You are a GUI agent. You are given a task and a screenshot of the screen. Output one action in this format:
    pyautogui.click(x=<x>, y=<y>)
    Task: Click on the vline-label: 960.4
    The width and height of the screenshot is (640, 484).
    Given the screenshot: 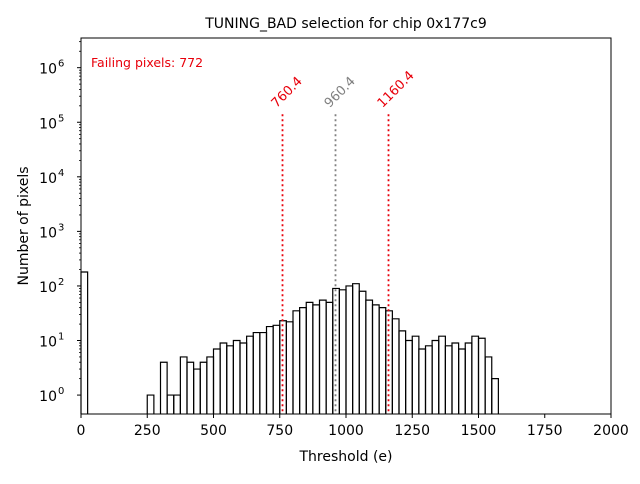 What is the action you would take?
    pyautogui.click(x=340, y=92)
    